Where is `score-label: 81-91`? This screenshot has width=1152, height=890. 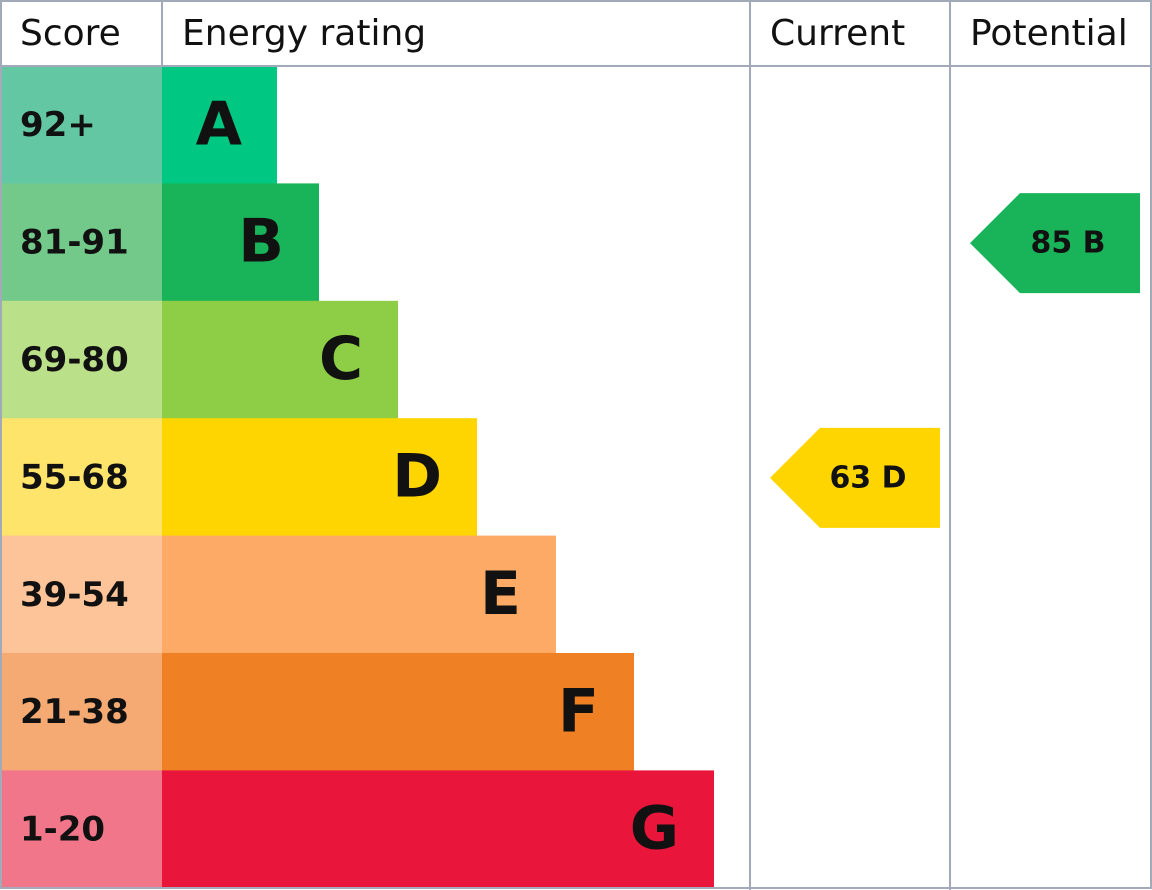 score-label: 81-91 is located at coordinates (74, 243).